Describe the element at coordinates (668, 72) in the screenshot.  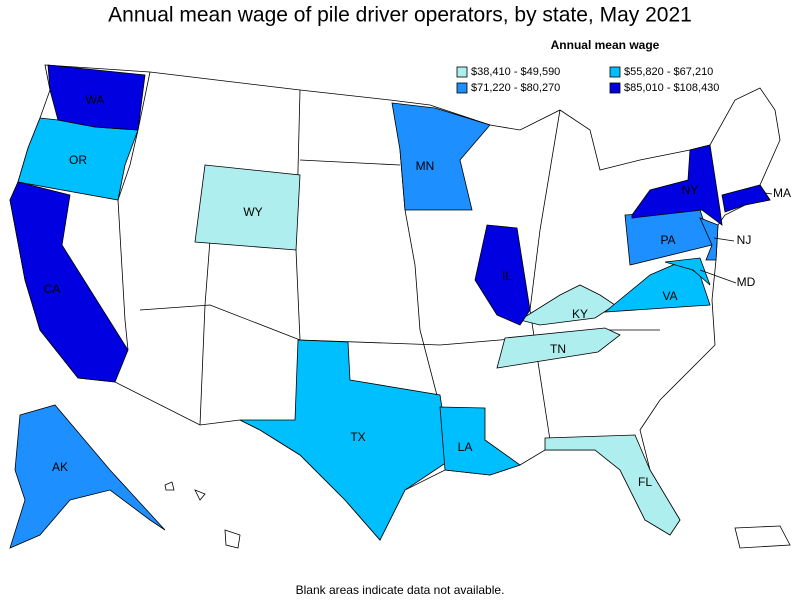
I see `legend-label: $55,820 - $67,210` at that location.